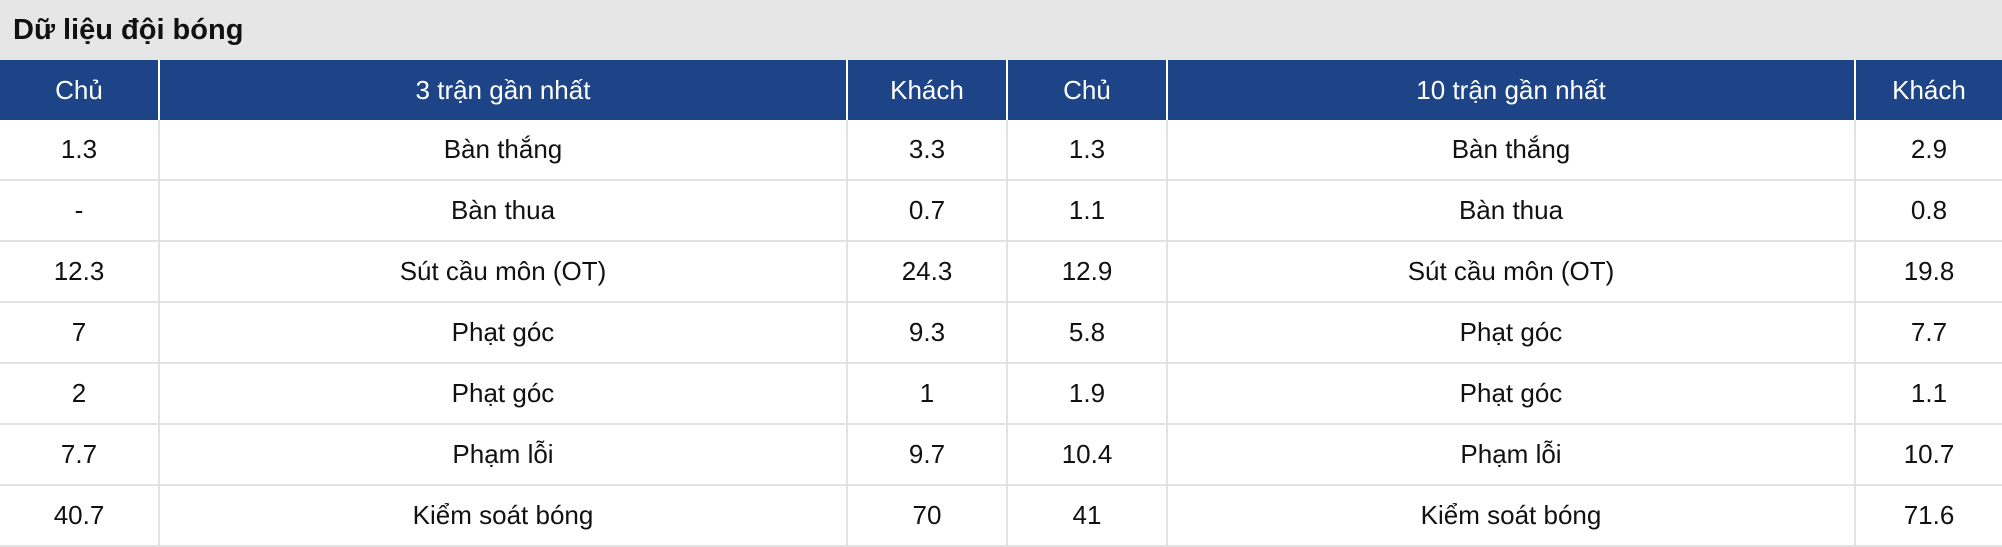 The image size is (2002, 547). I want to click on cell-away: 24.3, so click(927, 272).